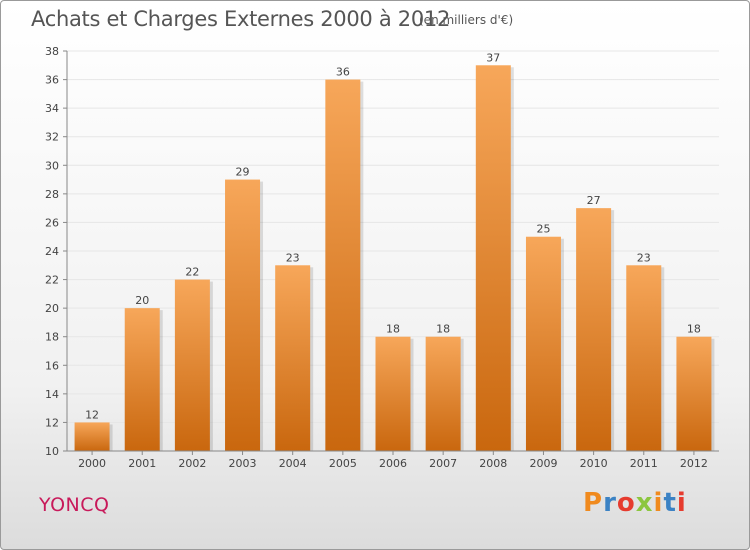 Image resolution: width=750 pixels, height=550 pixels. I want to click on x-tick-label: 2001, so click(142, 463).